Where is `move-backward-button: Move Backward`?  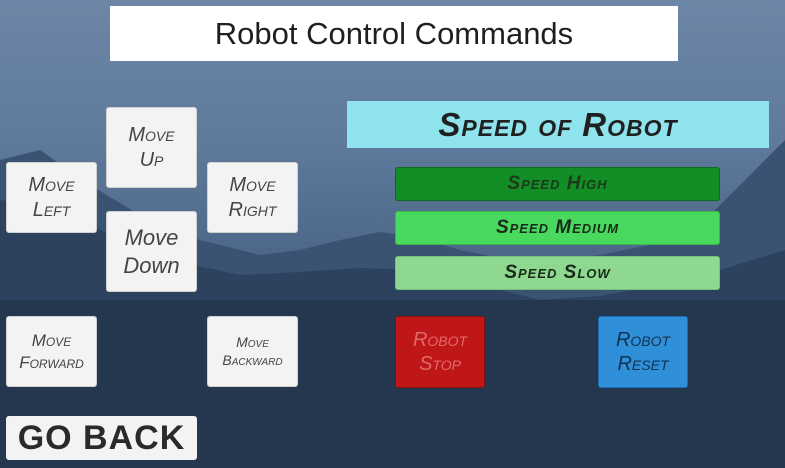
move-backward-button: Move Backward is located at coordinates (252, 351).